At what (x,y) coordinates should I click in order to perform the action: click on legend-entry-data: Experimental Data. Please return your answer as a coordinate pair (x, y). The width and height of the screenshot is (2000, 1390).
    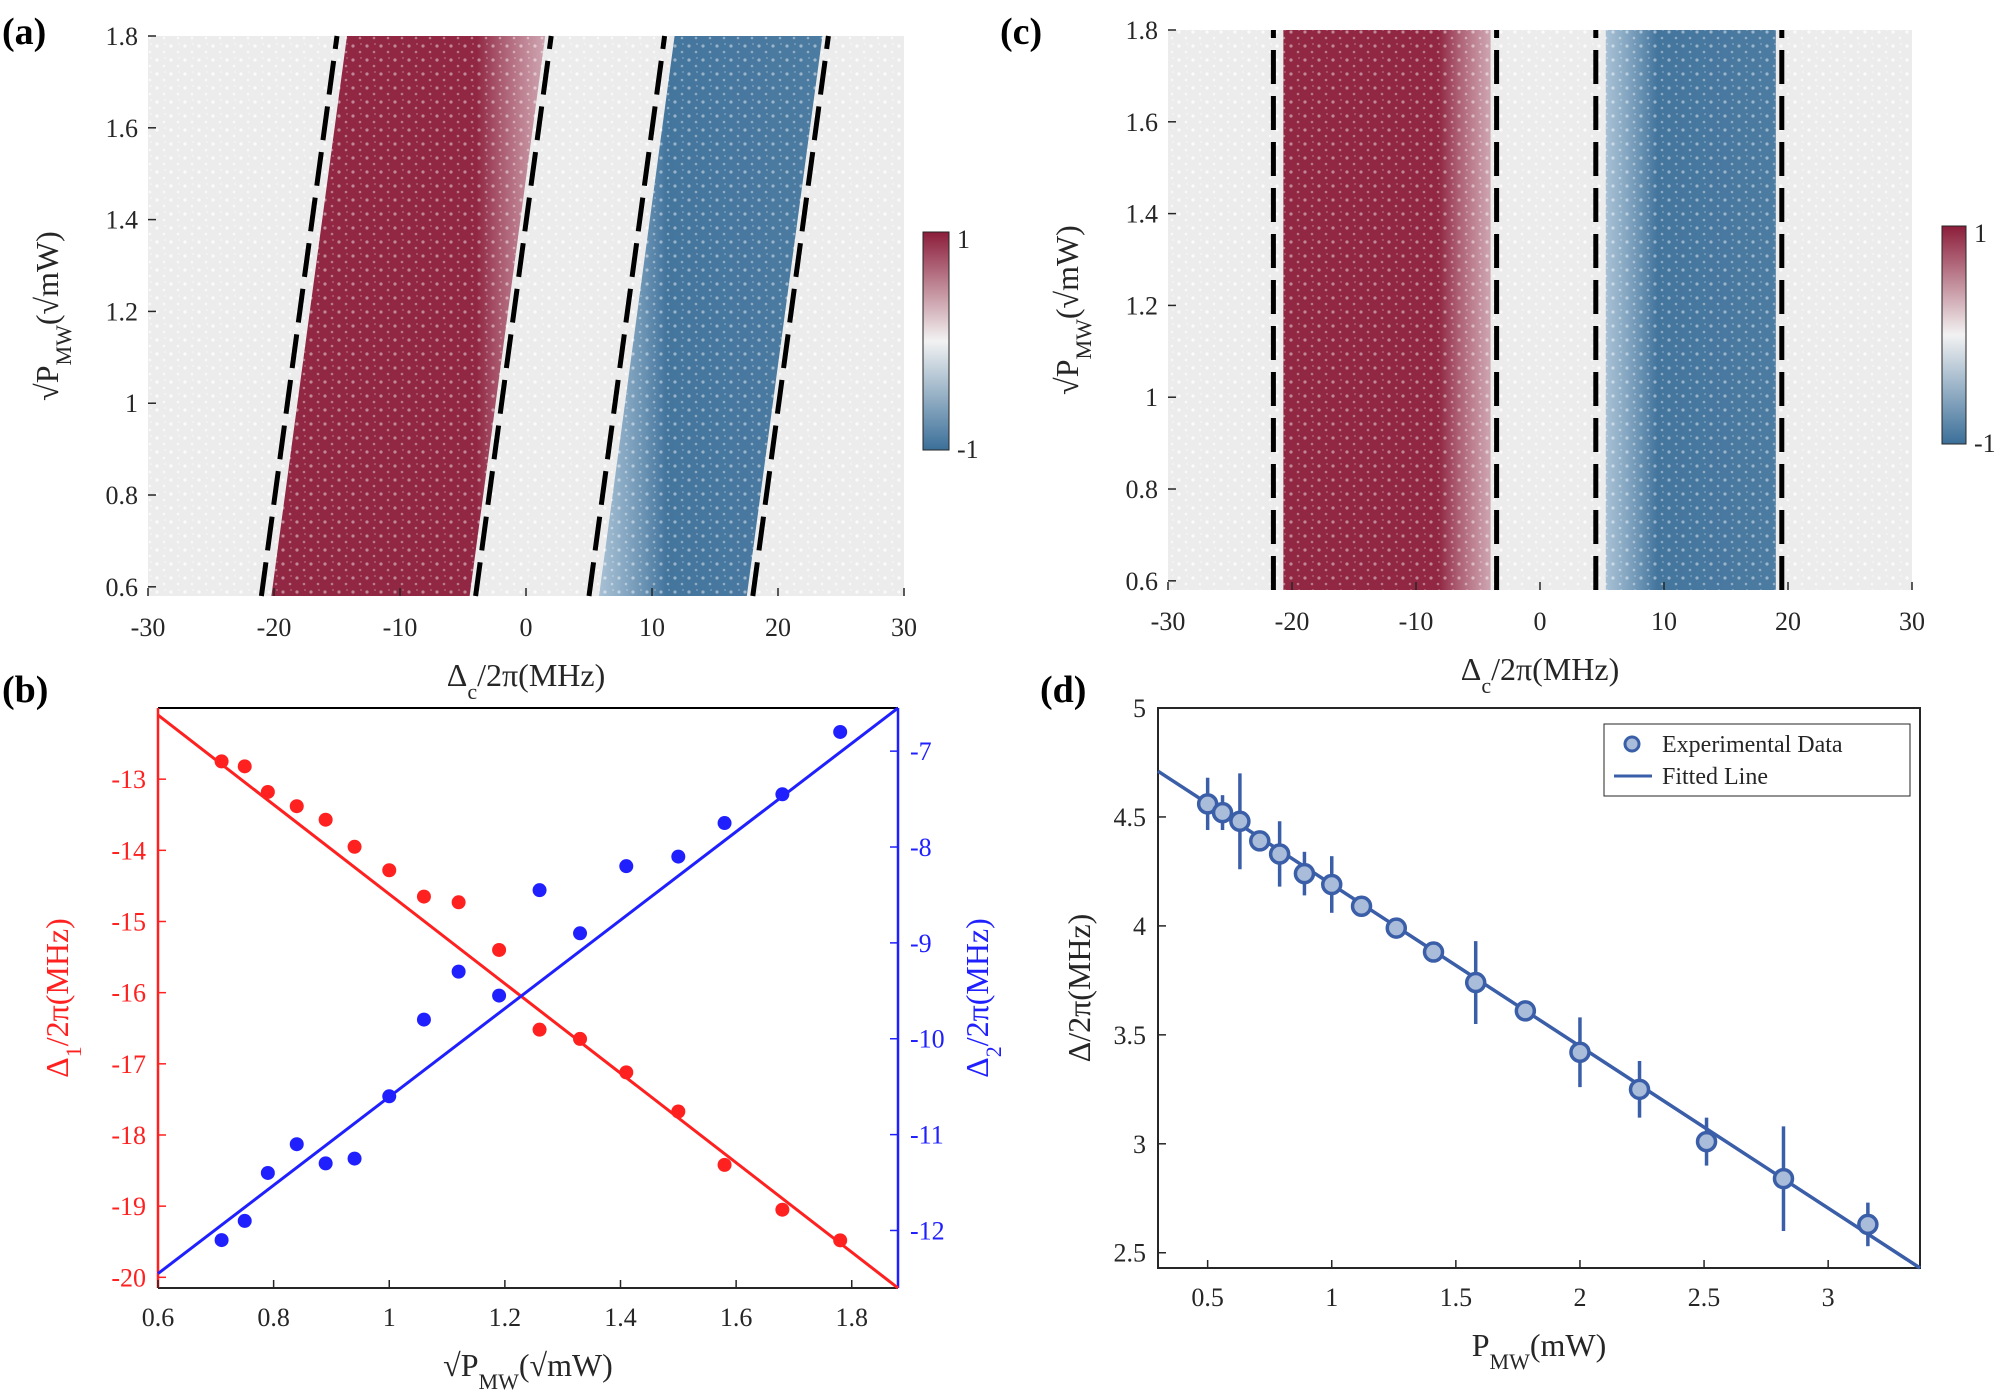
    Looking at the image, I should click on (1752, 745).